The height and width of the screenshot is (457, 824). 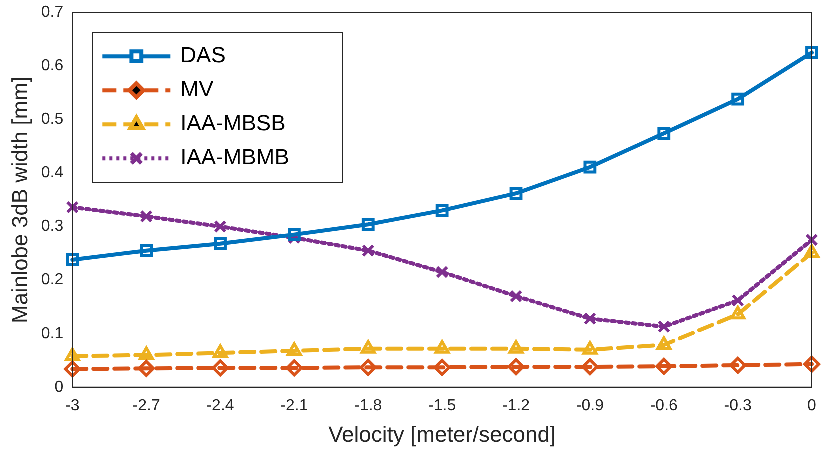 I want to click on y-tick-label: 0.3, so click(x=52, y=227).